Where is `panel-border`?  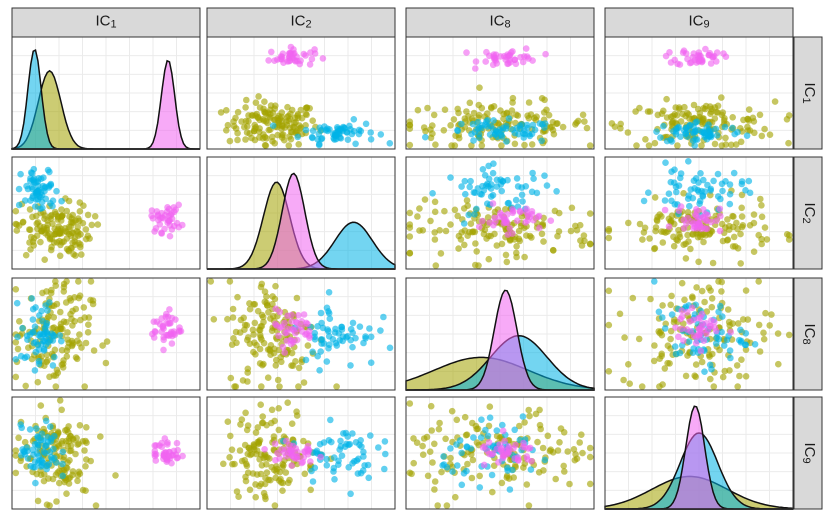 panel-border is located at coordinates (500, 334).